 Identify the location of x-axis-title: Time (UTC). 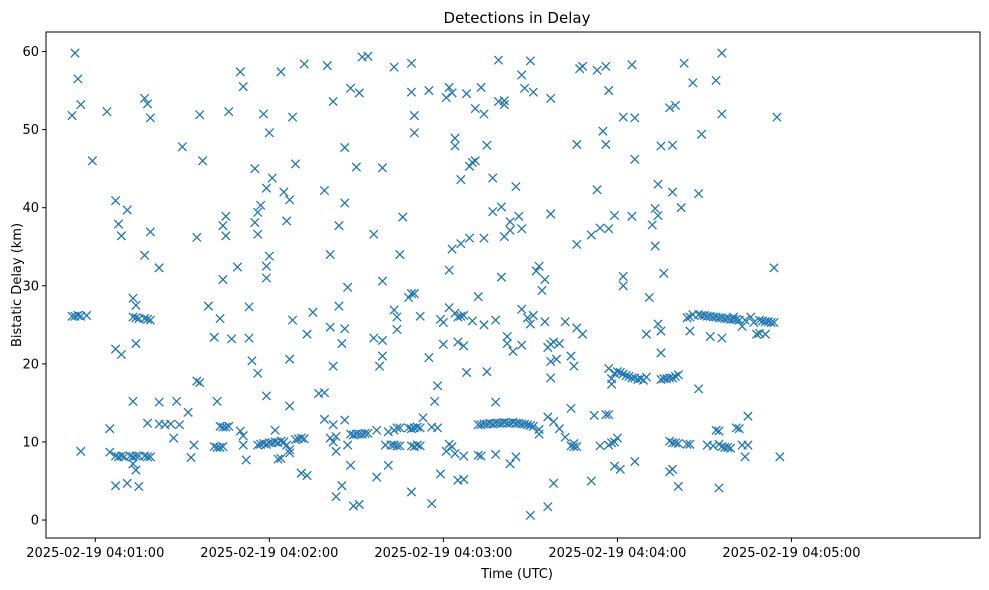
(516, 574).